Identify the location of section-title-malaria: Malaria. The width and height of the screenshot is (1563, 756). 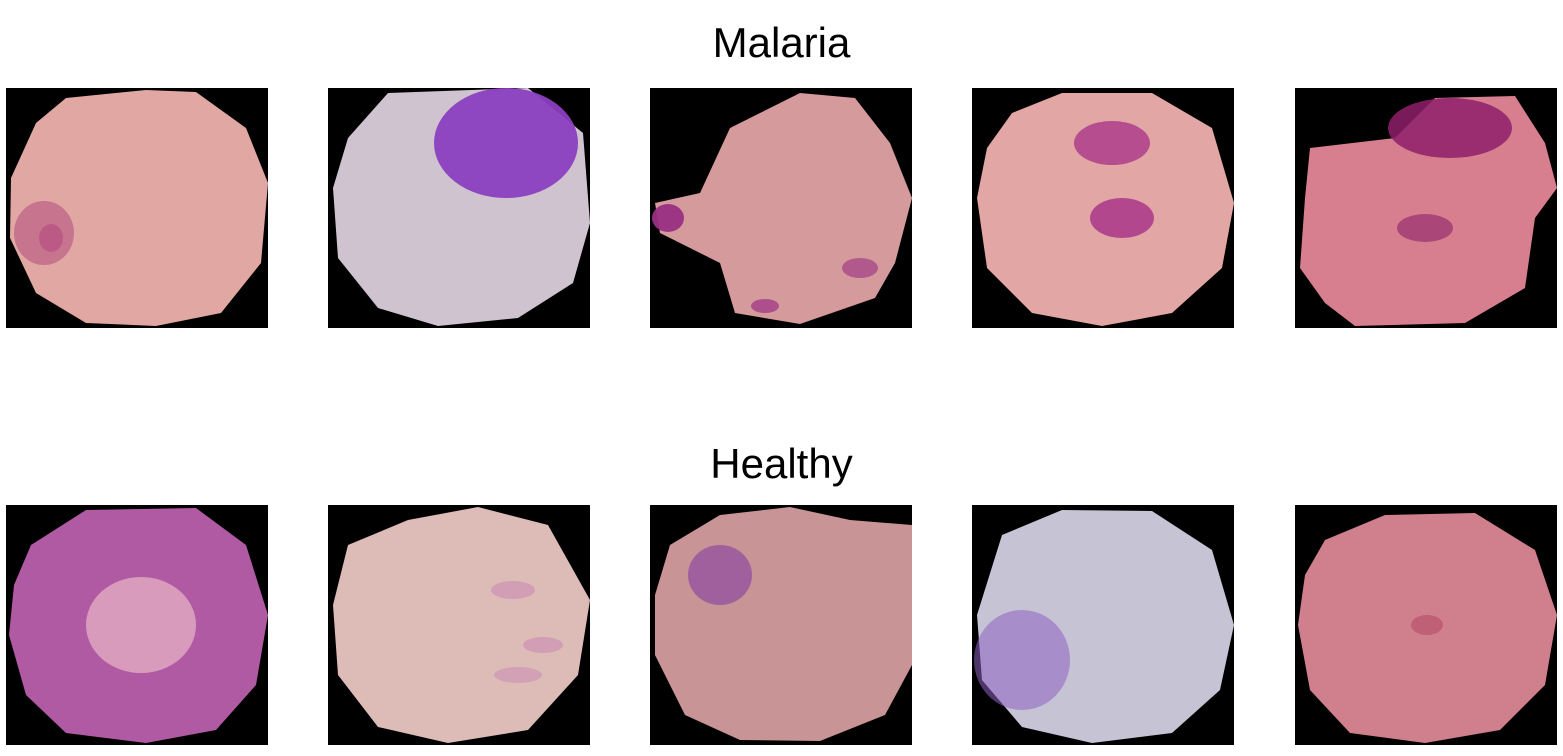
(781, 42).